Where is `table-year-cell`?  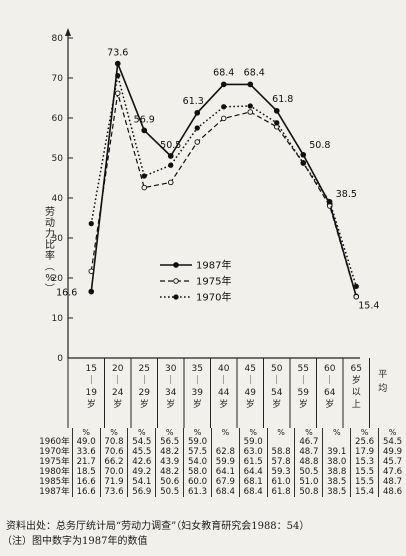 table-year-cell is located at coordinates (39, 432).